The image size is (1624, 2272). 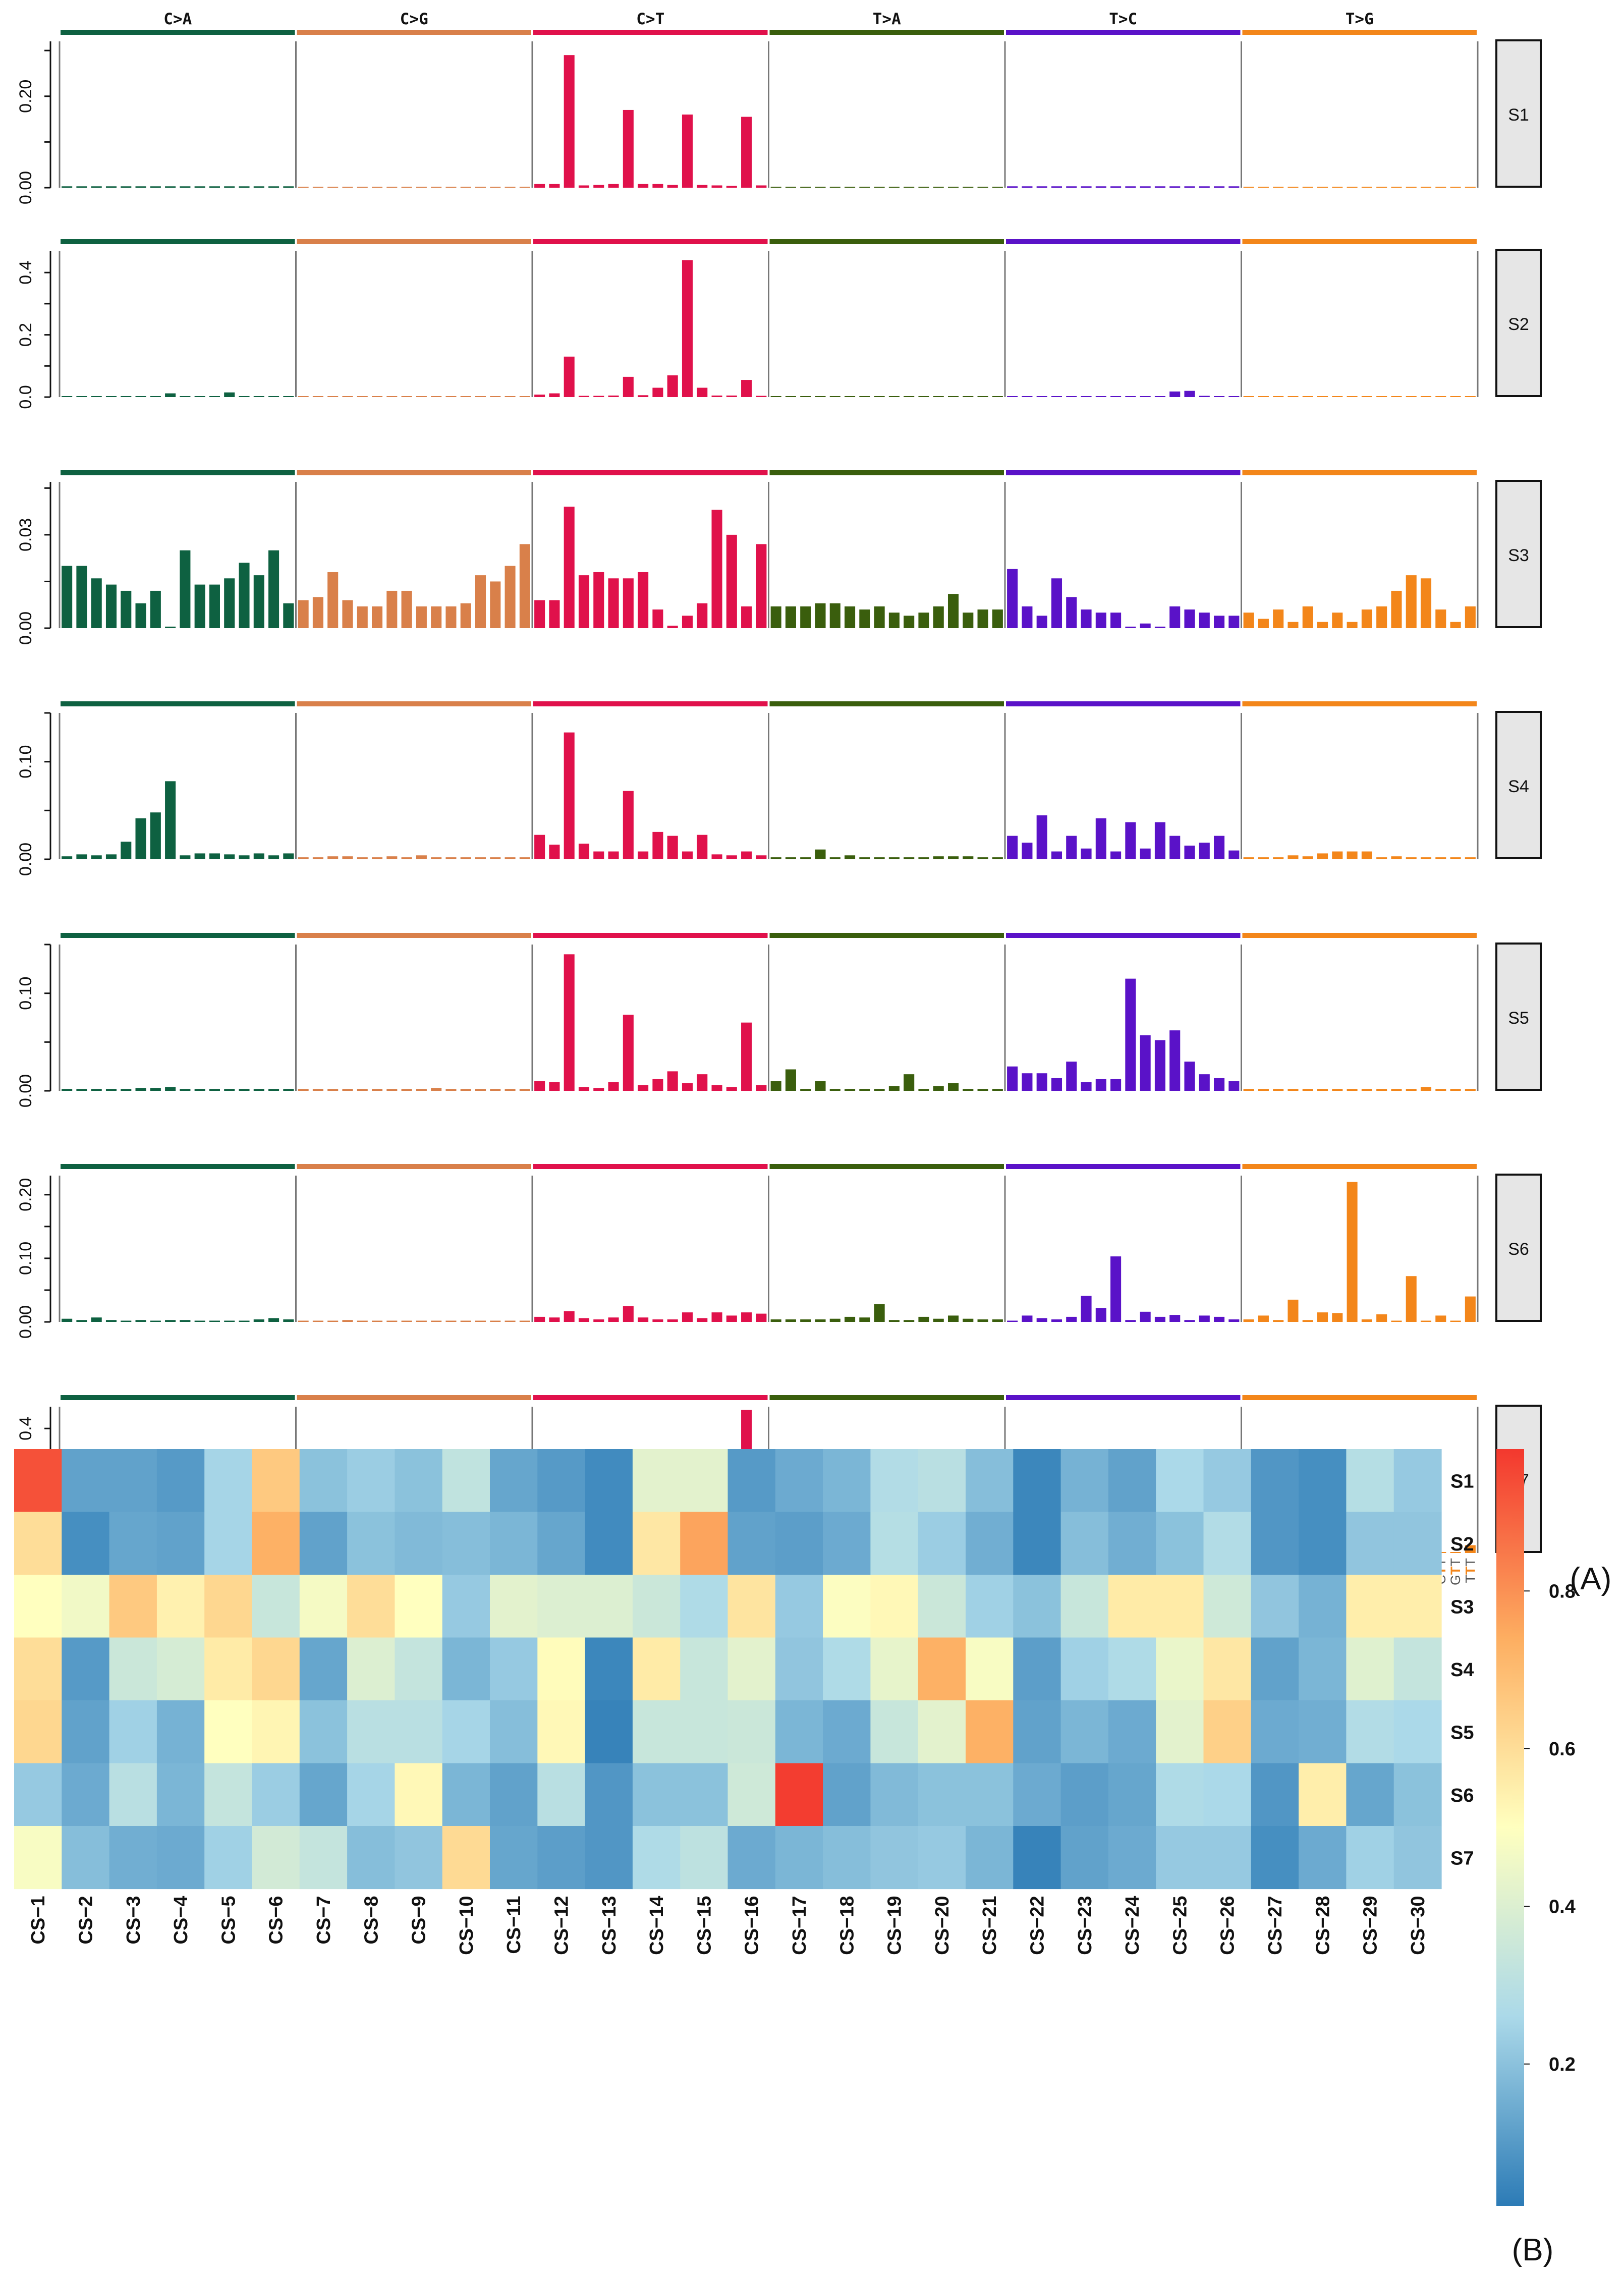 What do you see at coordinates (1518, 324) in the screenshot?
I see `sample-label: S2` at bounding box center [1518, 324].